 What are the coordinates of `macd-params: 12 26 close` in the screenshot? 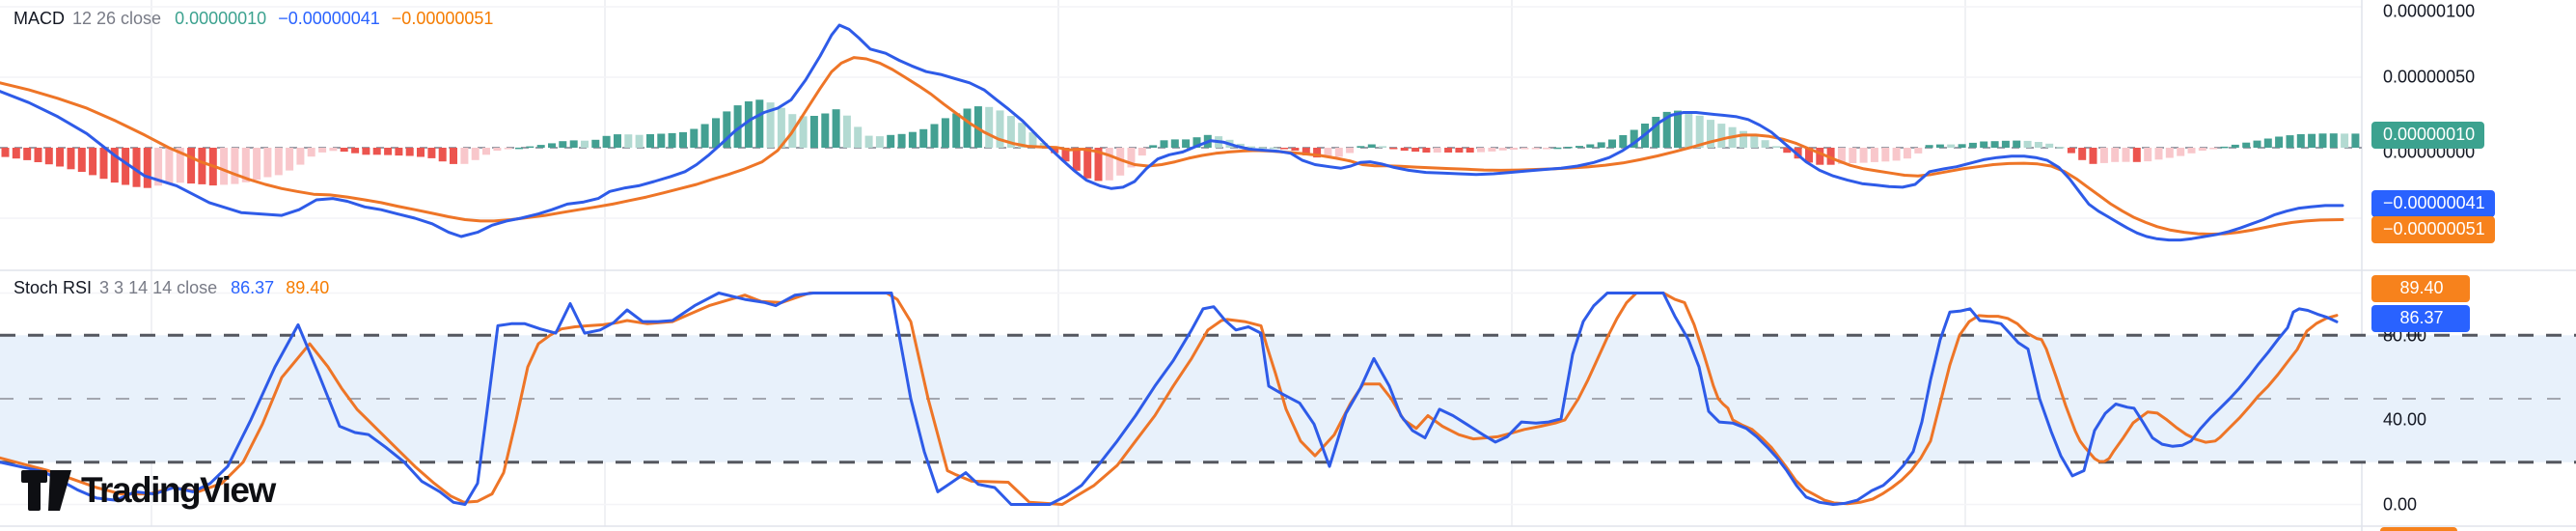 It's located at (117, 18).